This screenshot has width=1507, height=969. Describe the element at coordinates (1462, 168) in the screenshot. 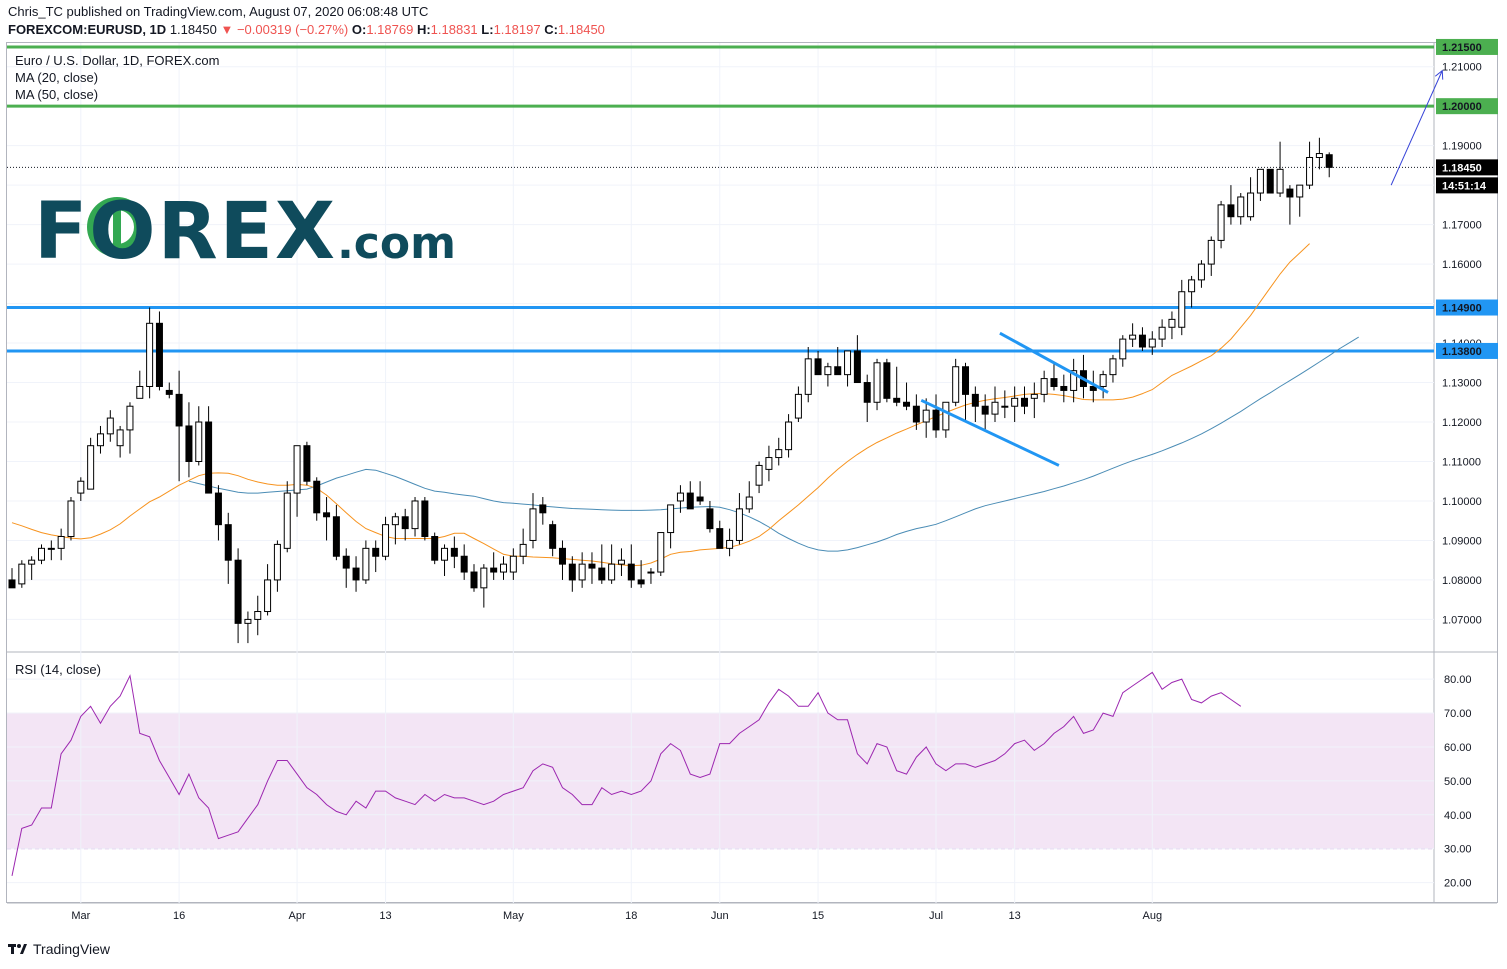

I see `last-price-label: 1.18450` at that location.